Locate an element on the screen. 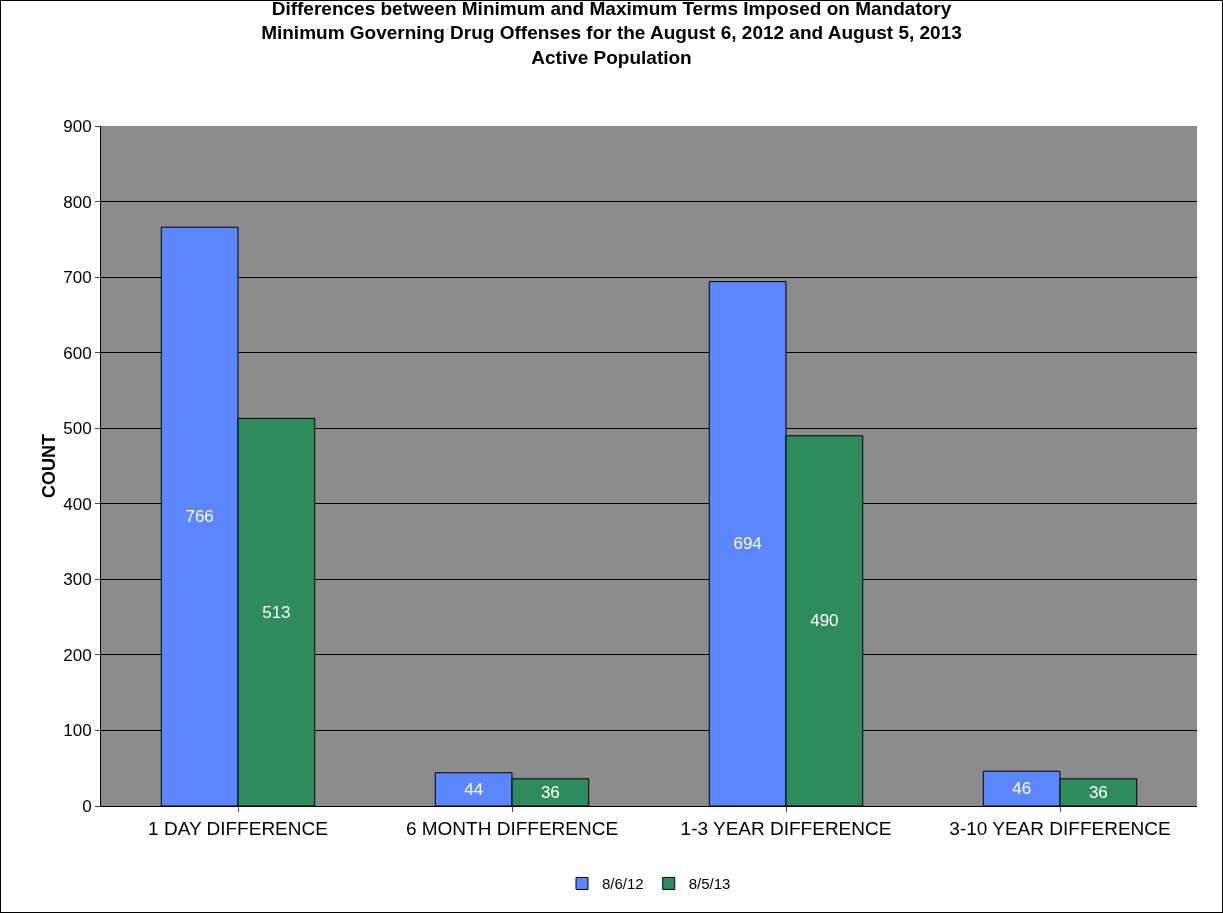 Image resolution: width=1223 pixels, height=913 pixels. x-tick-label: 3-10 YEAR DIFFERENCE is located at coordinates (1060, 828).